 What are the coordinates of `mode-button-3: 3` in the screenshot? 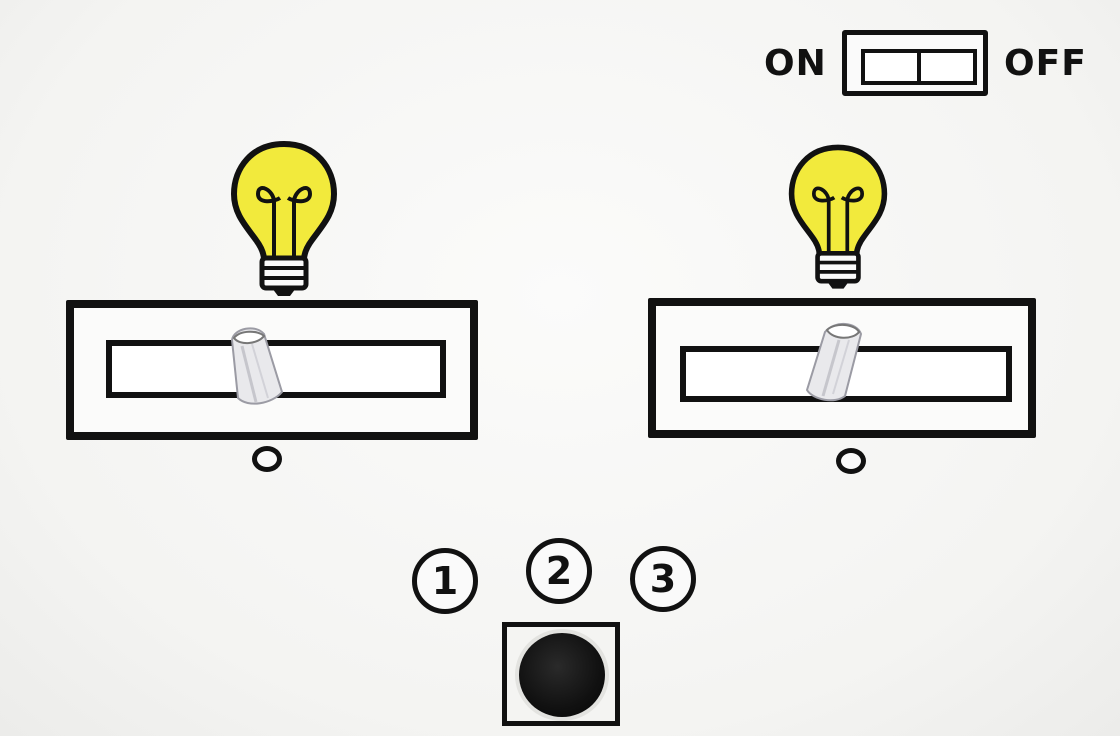 It's located at (663, 579).